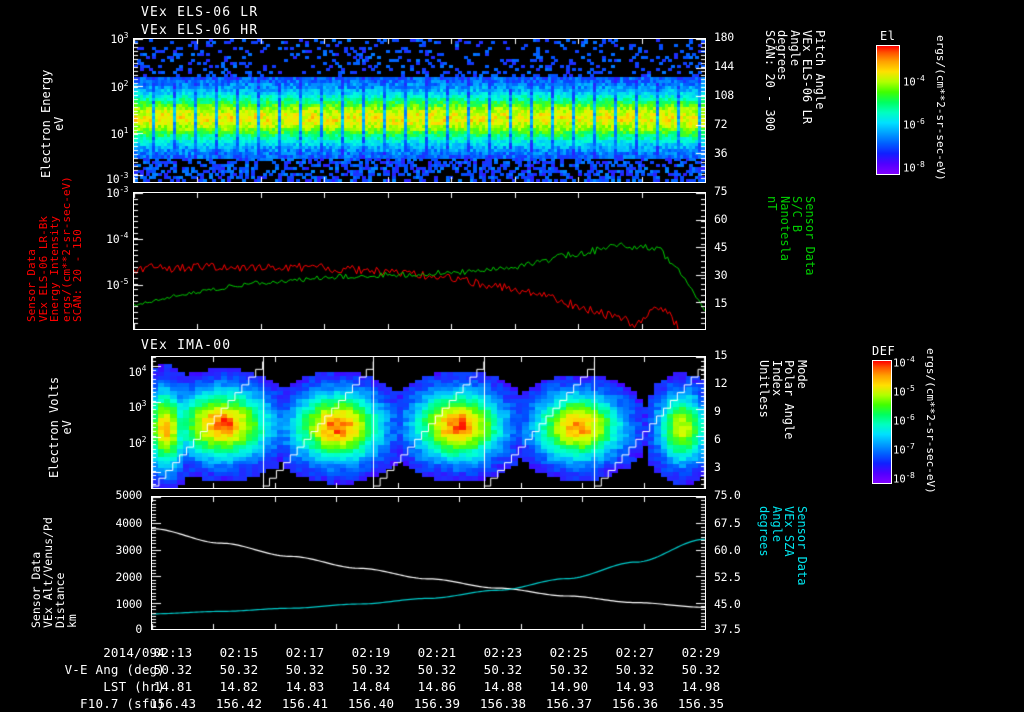  Describe the element at coordinates (769, 81) in the screenshot. I see `panel1-right-axis-title-line5: SCAN: 20 - 300` at that location.